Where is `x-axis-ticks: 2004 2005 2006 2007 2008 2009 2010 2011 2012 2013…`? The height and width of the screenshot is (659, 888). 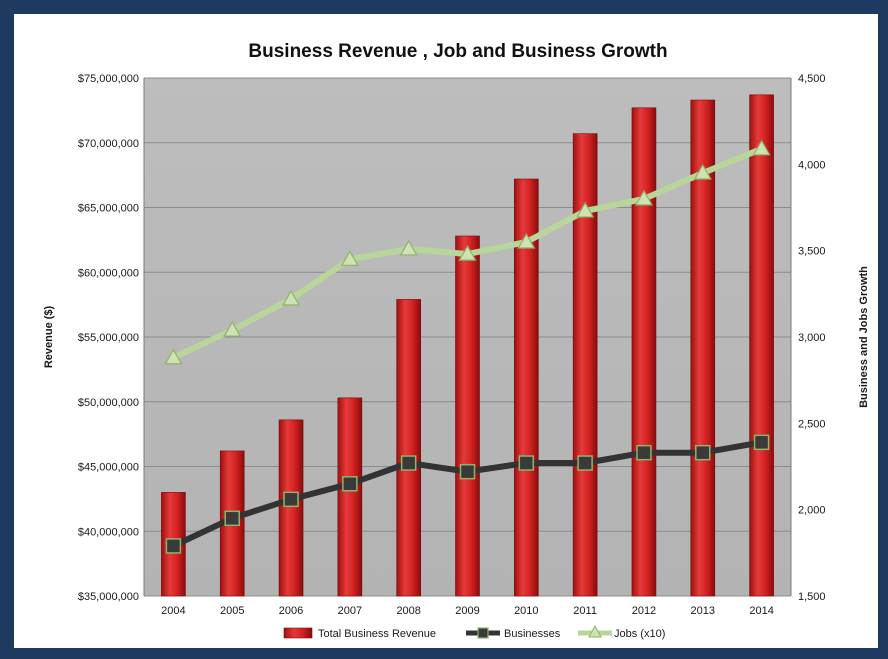 x-axis-ticks: 2004 2005 2006 2007 2008 2009 2010 2011 2012 2013… is located at coordinates (467, 611).